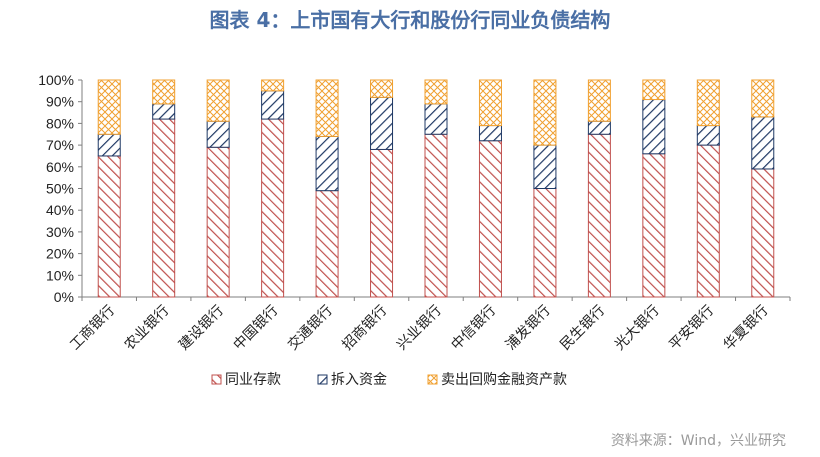  I want to click on x-tick-label: 招商银行, so click(364, 328).